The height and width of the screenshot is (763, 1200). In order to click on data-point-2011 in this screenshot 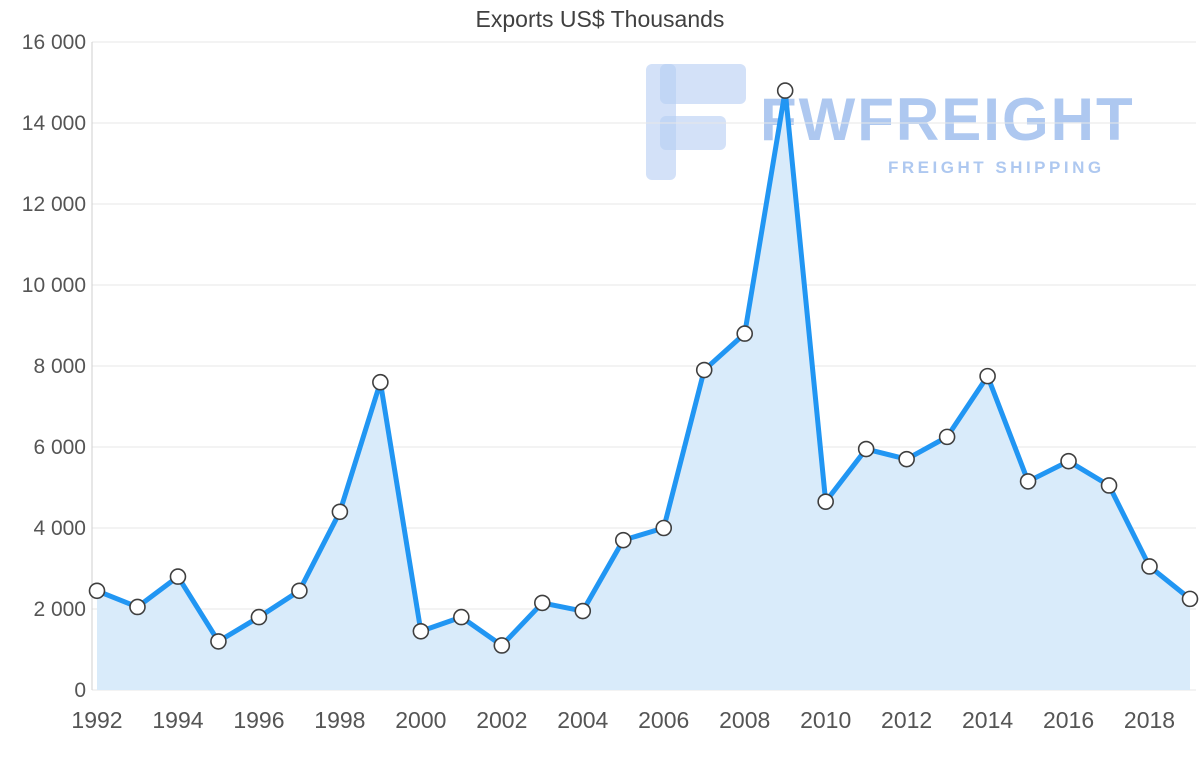, I will do `click(866, 449)`.